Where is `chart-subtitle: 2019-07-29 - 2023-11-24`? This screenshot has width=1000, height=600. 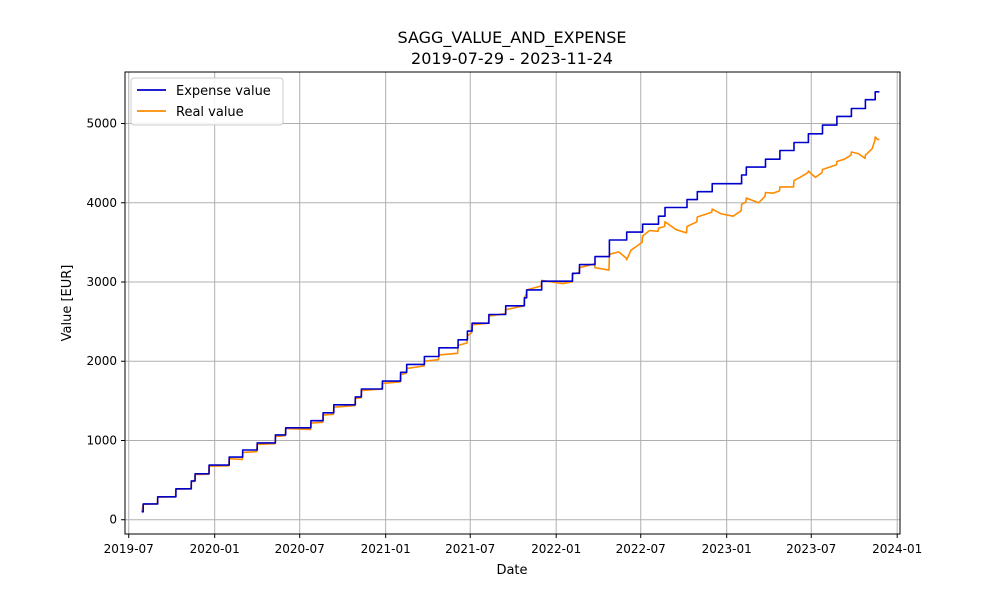 chart-subtitle: 2019-07-29 - 2023-11-24 is located at coordinates (512, 58).